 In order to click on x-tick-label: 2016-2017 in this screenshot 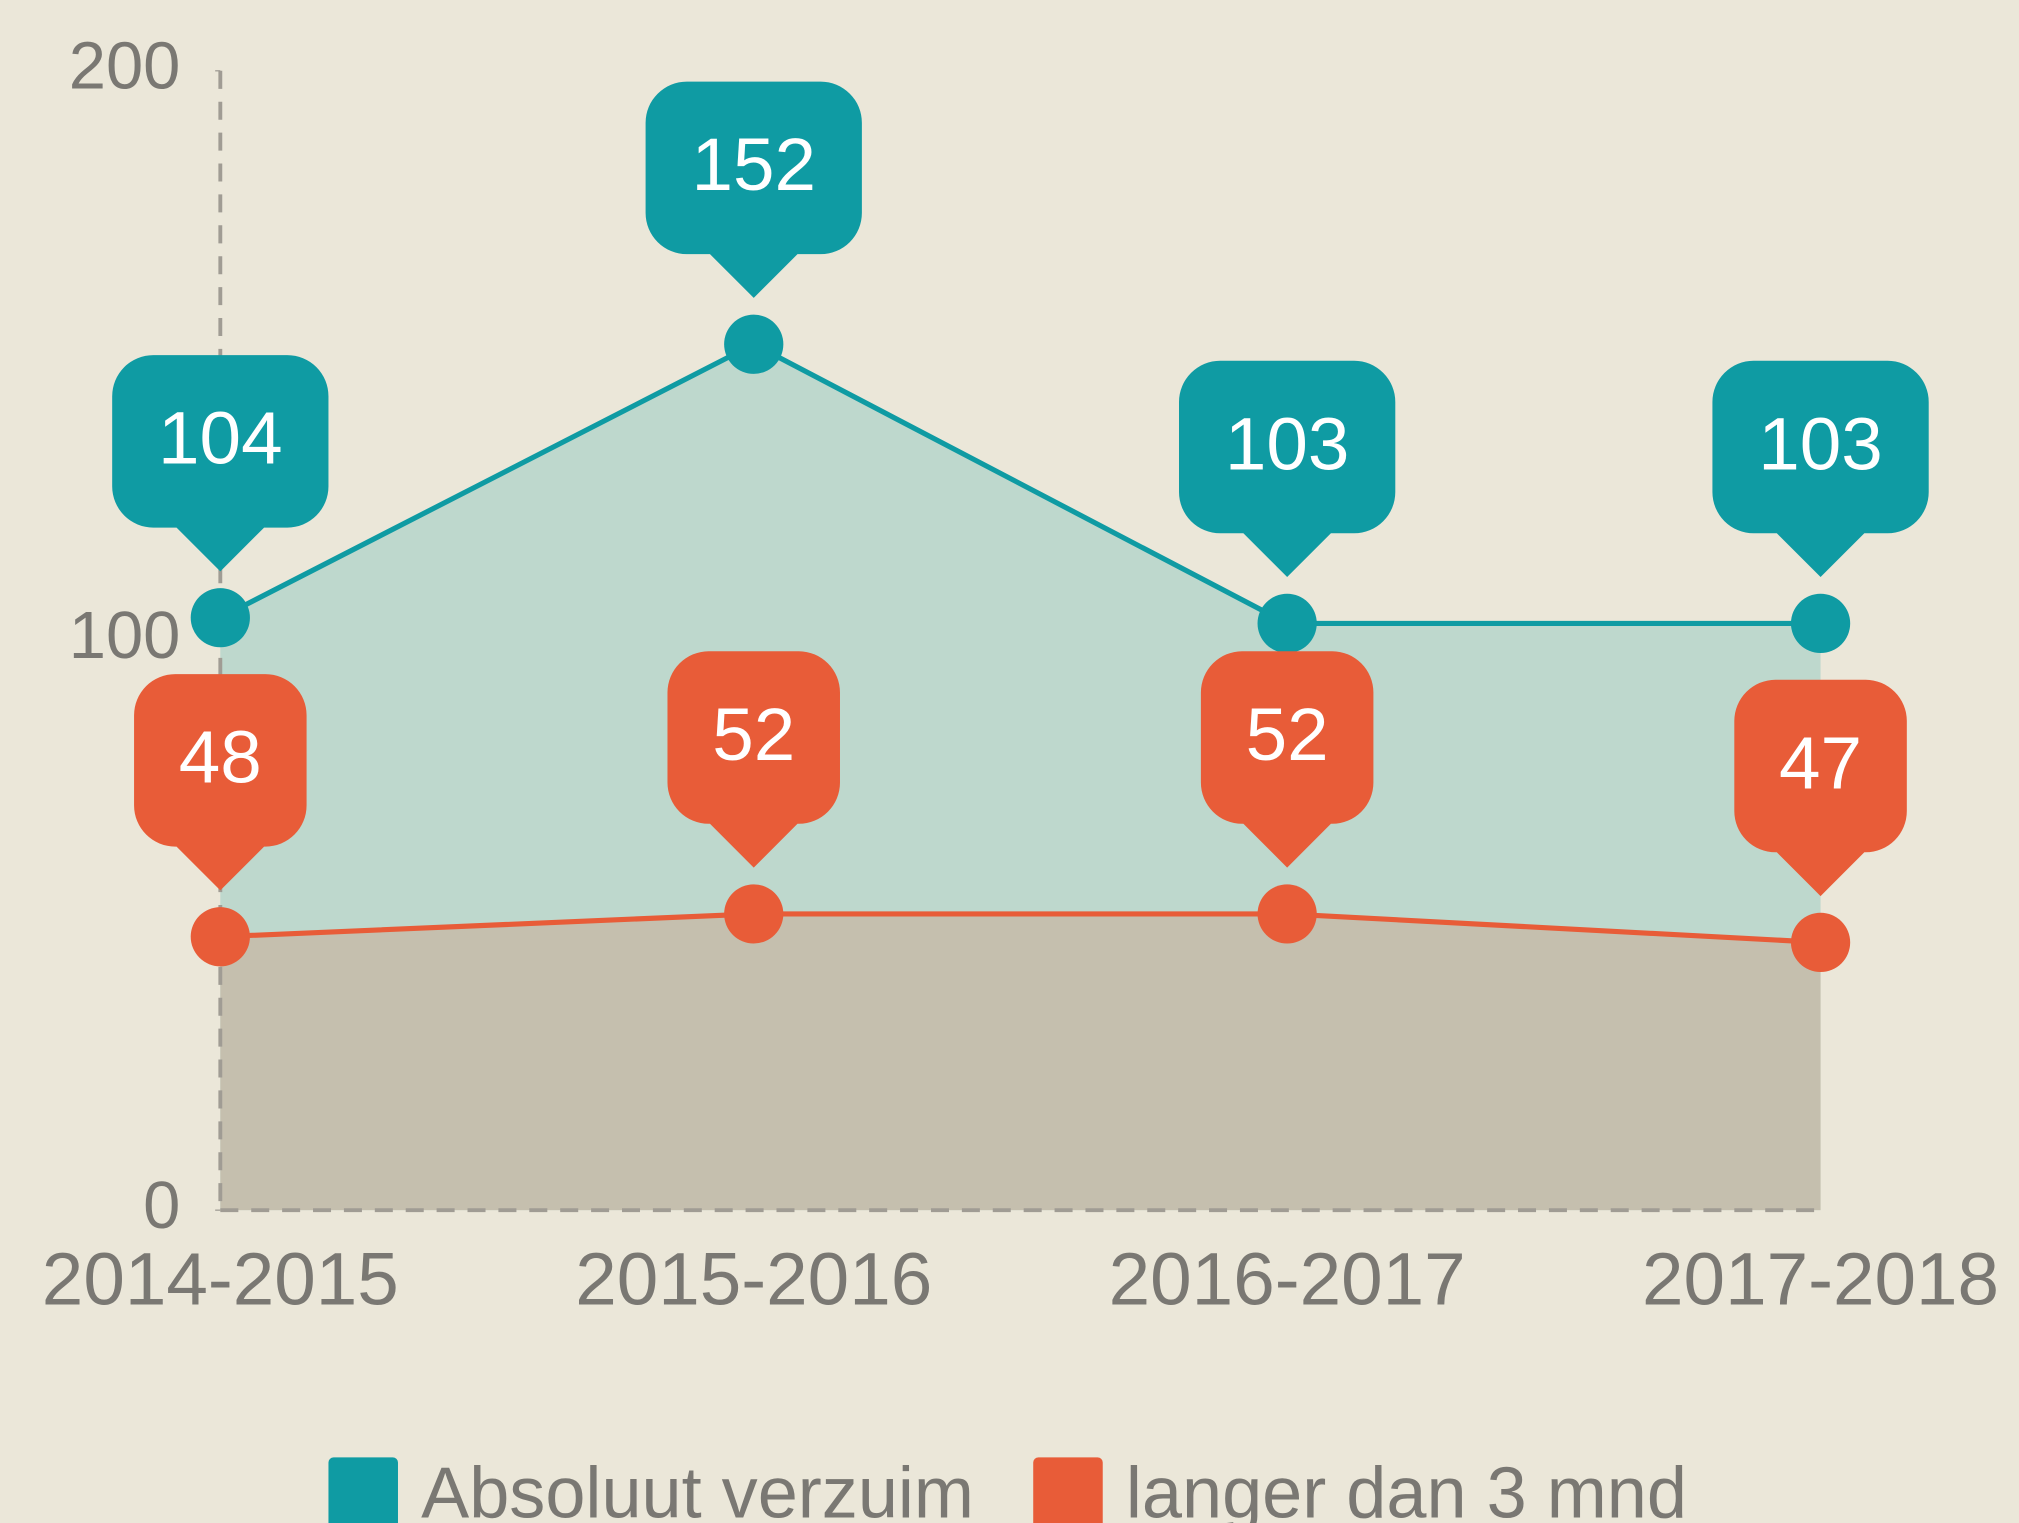, I will do `click(1287, 1279)`.